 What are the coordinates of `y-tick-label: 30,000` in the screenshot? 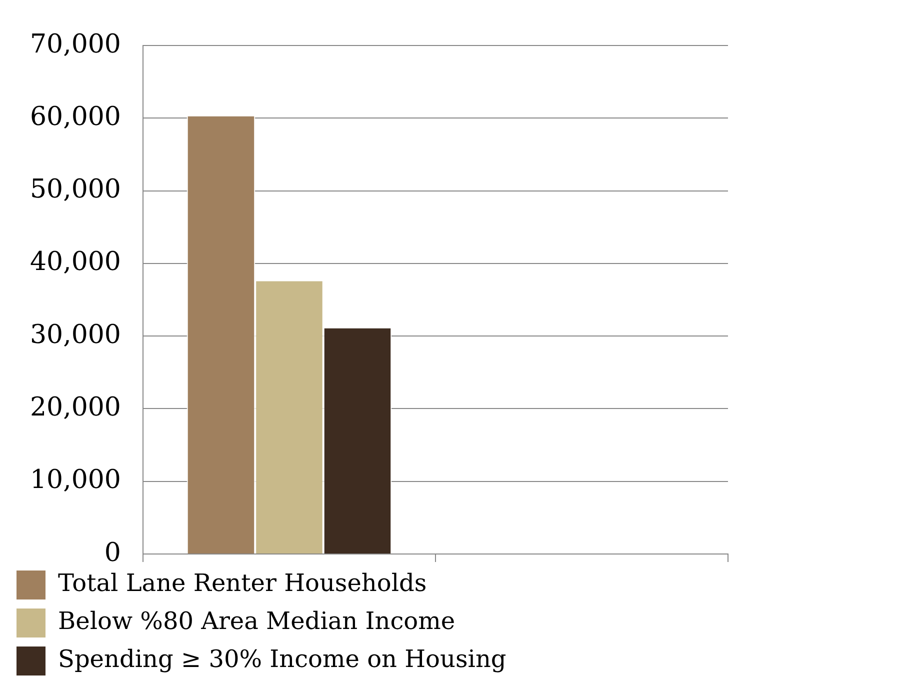 It's located at (75, 335).